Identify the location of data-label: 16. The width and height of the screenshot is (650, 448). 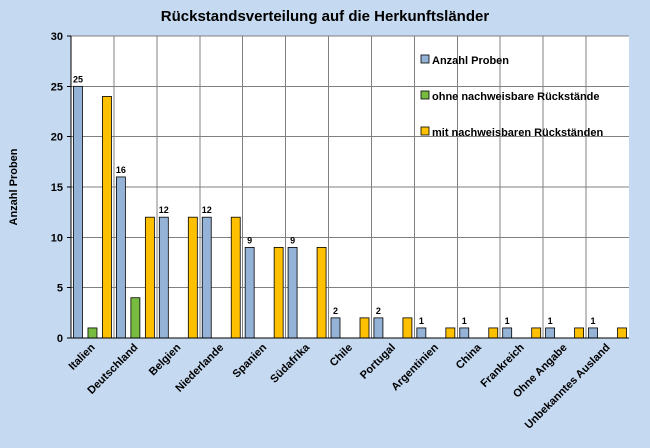
(121, 170).